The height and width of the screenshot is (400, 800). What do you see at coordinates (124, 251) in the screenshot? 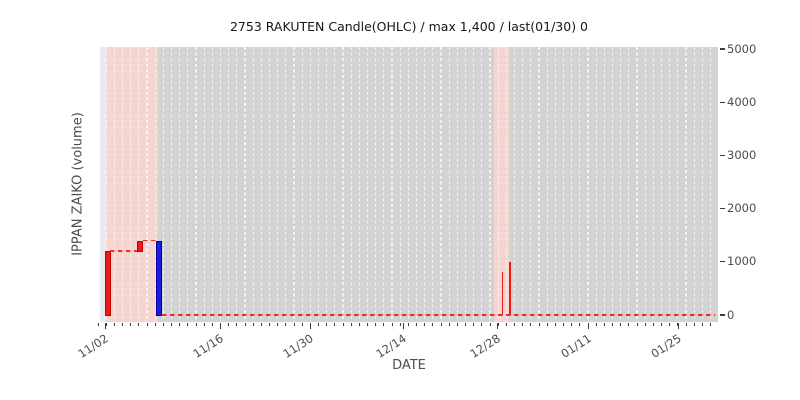
I see `flat-candle-line` at bounding box center [124, 251].